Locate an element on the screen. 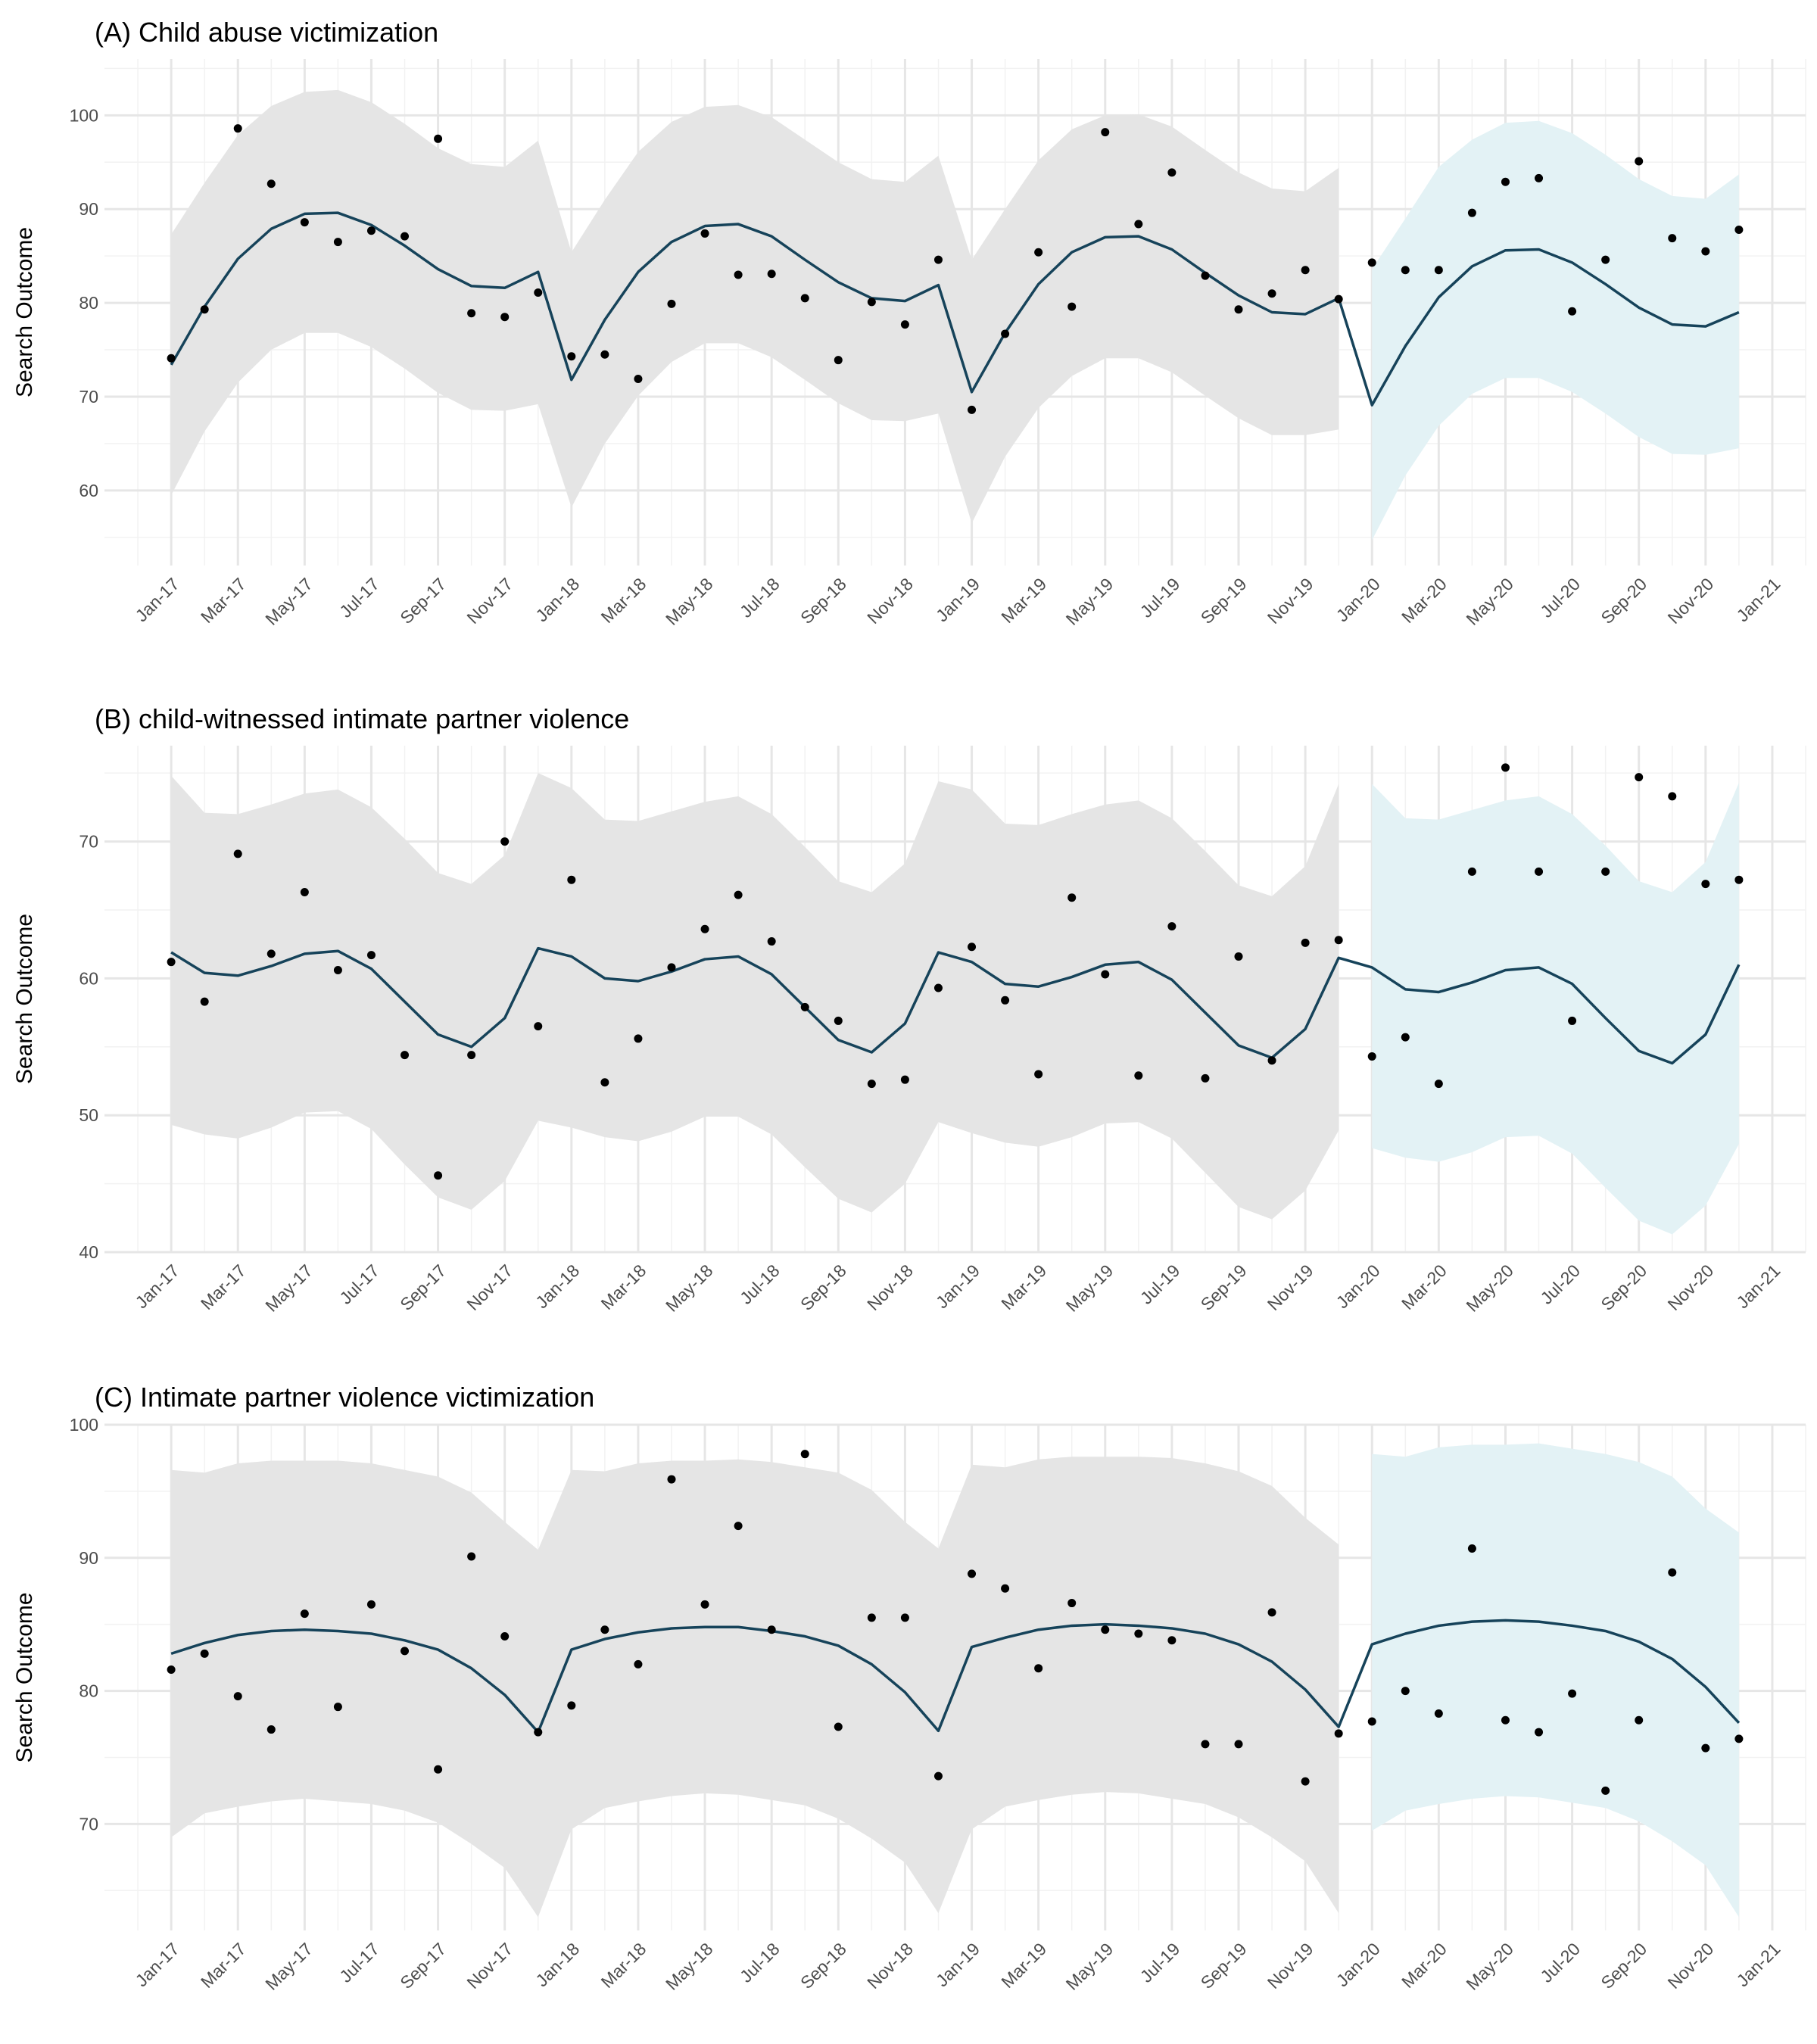 This screenshot has width=1817, height=2044. y-tick-label: 100 is located at coordinates (84, 115).